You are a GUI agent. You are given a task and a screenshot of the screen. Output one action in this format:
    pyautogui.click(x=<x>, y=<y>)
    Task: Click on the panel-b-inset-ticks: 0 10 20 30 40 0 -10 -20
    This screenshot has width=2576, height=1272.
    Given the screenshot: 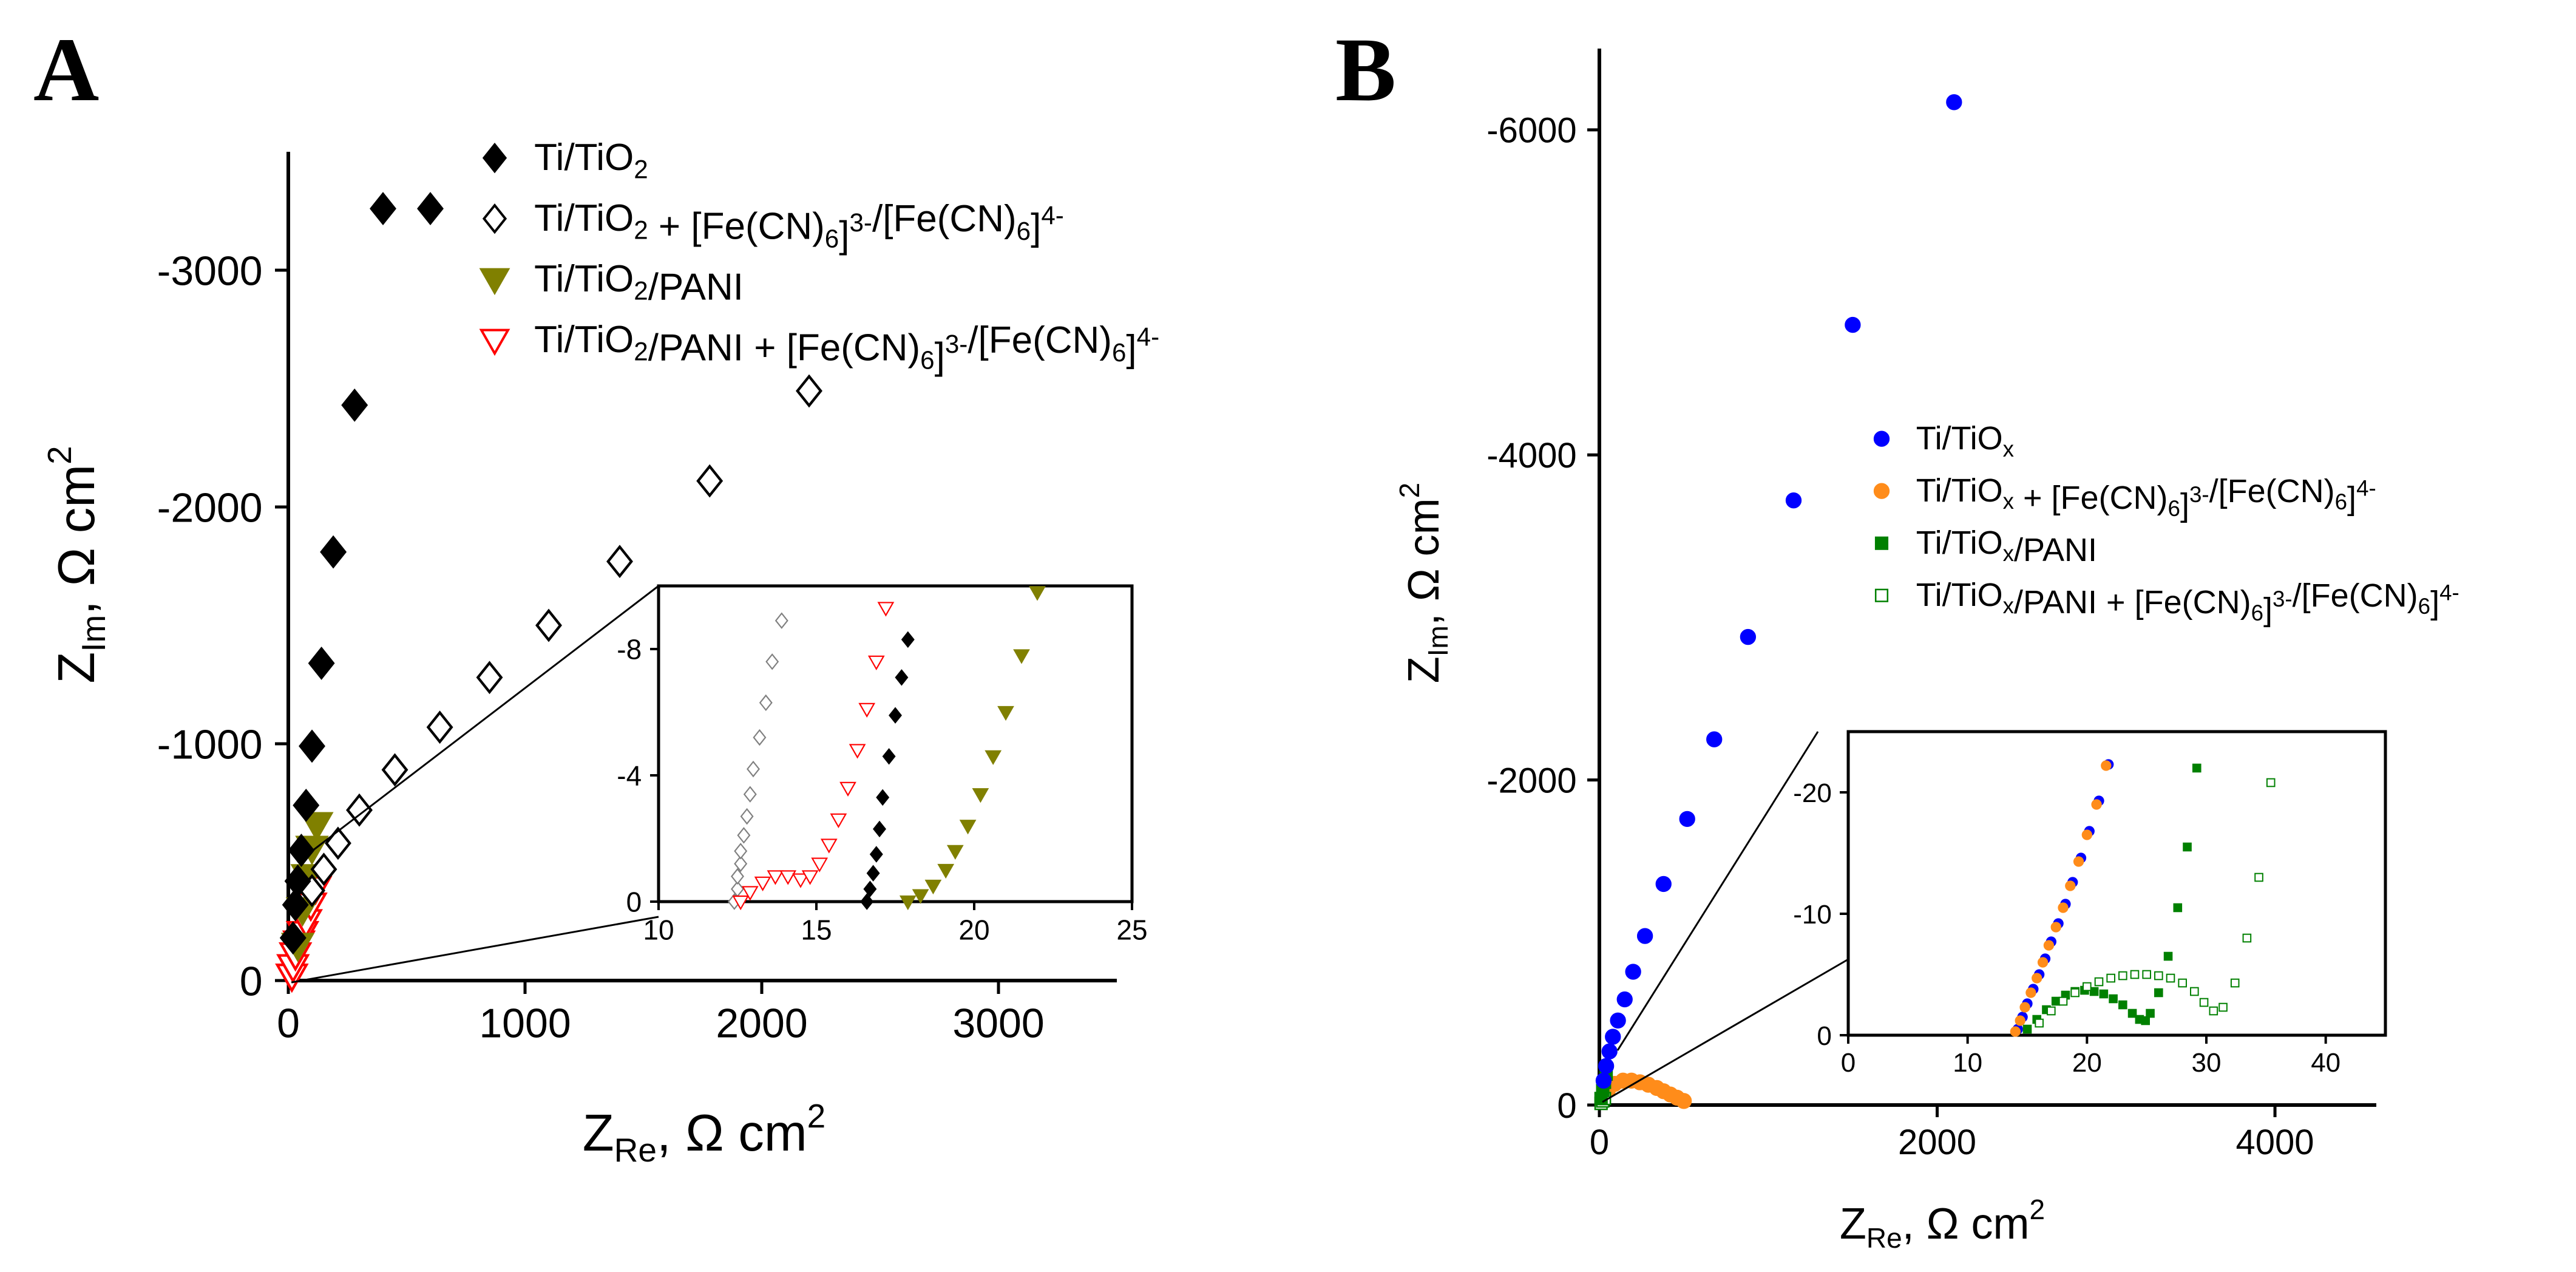 What is the action you would take?
    pyautogui.click(x=2066, y=928)
    